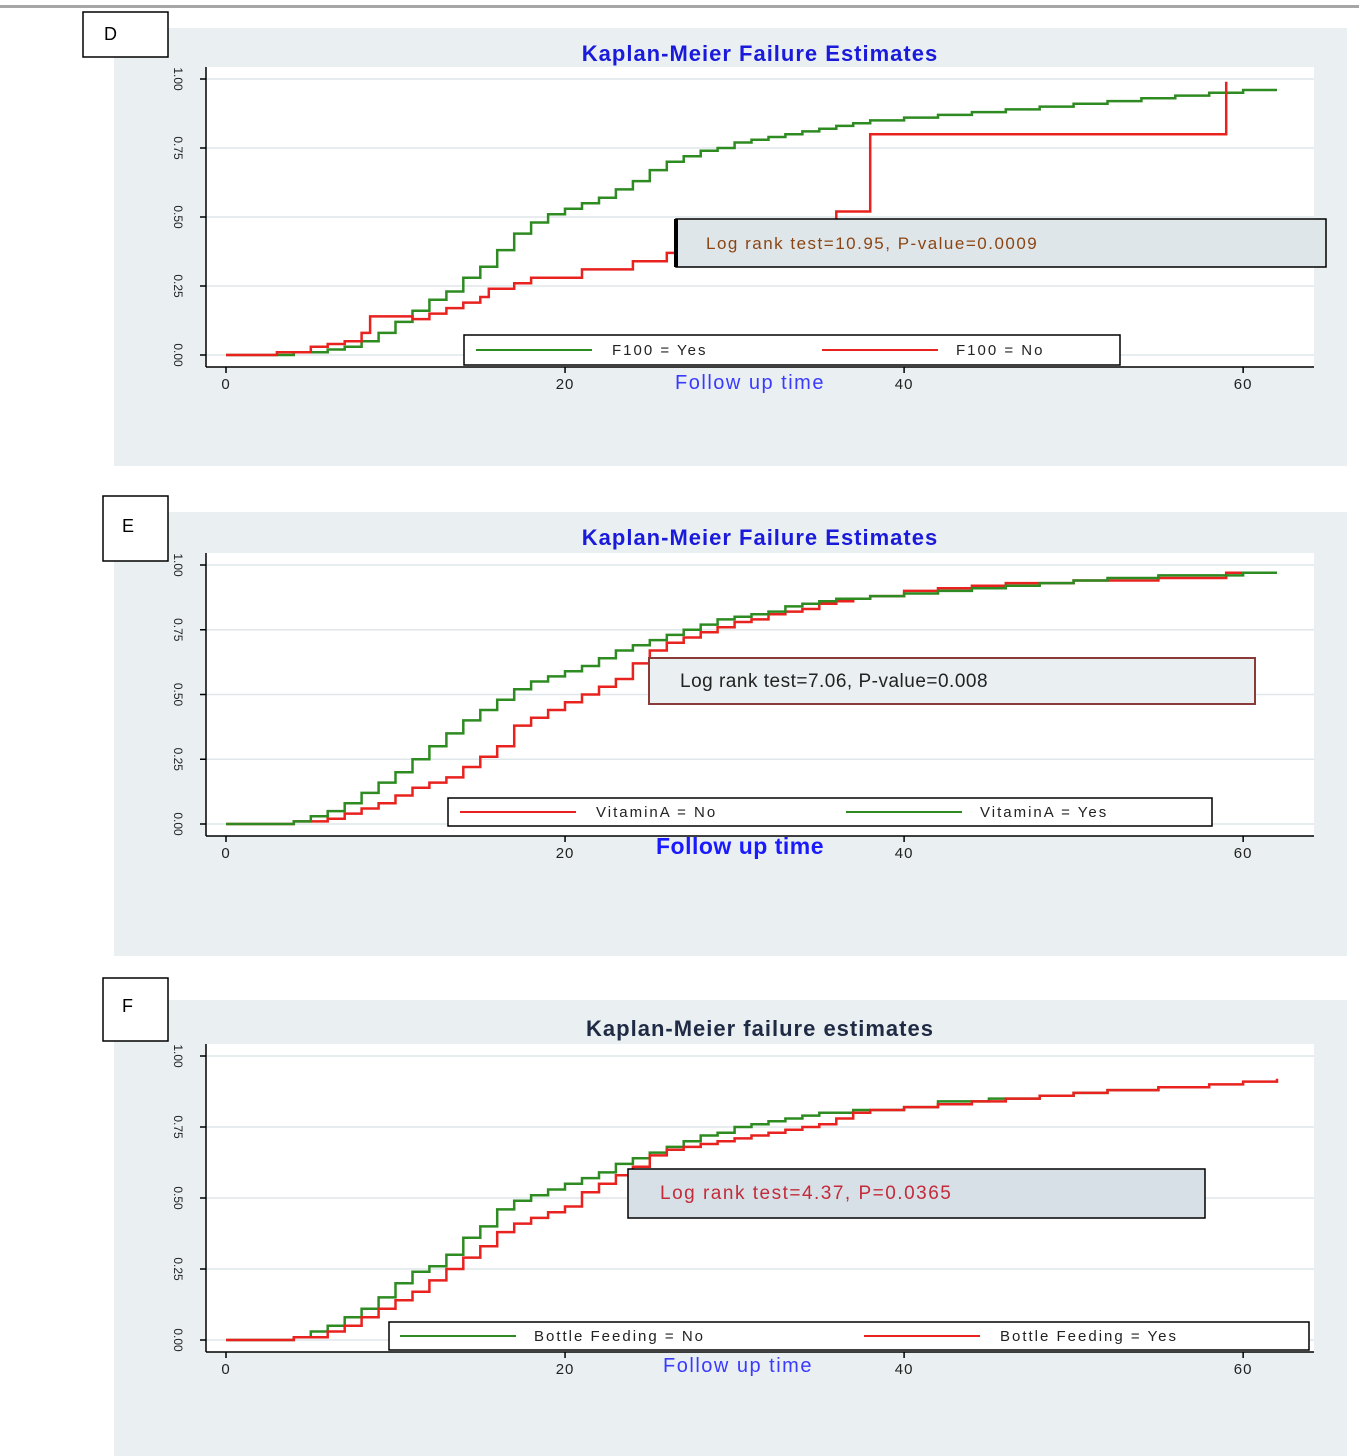 This screenshot has height=1456, width=1359. Describe the element at coordinates (830, 812) in the screenshot. I see `legend: VitaminA = No VitaminA = Yes` at that location.